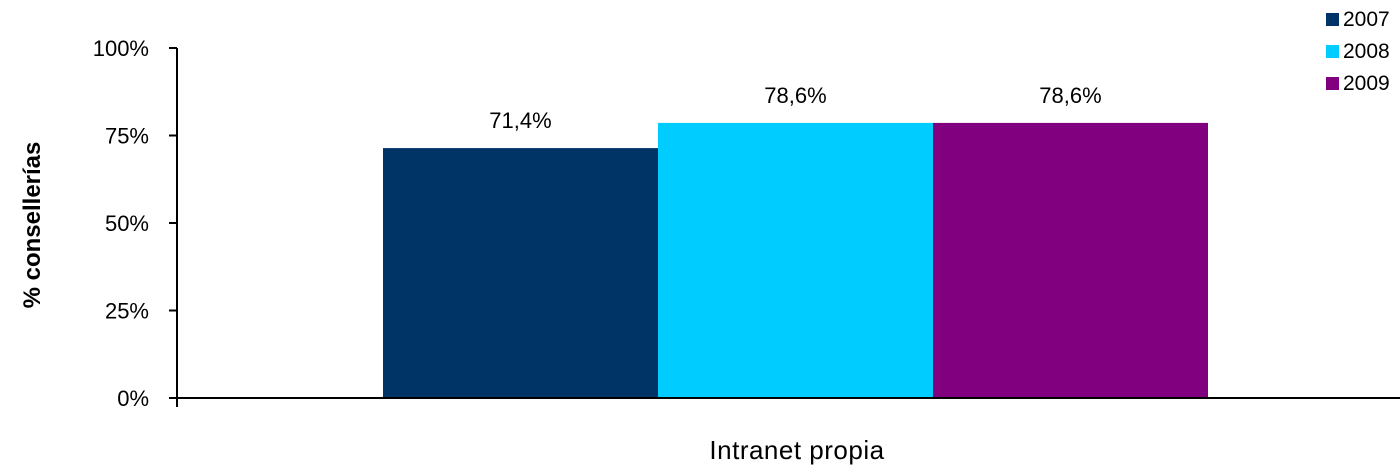 This screenshot has height=471, width=1400. I want to click on legend-swatch-2007, so click(1332, 19).